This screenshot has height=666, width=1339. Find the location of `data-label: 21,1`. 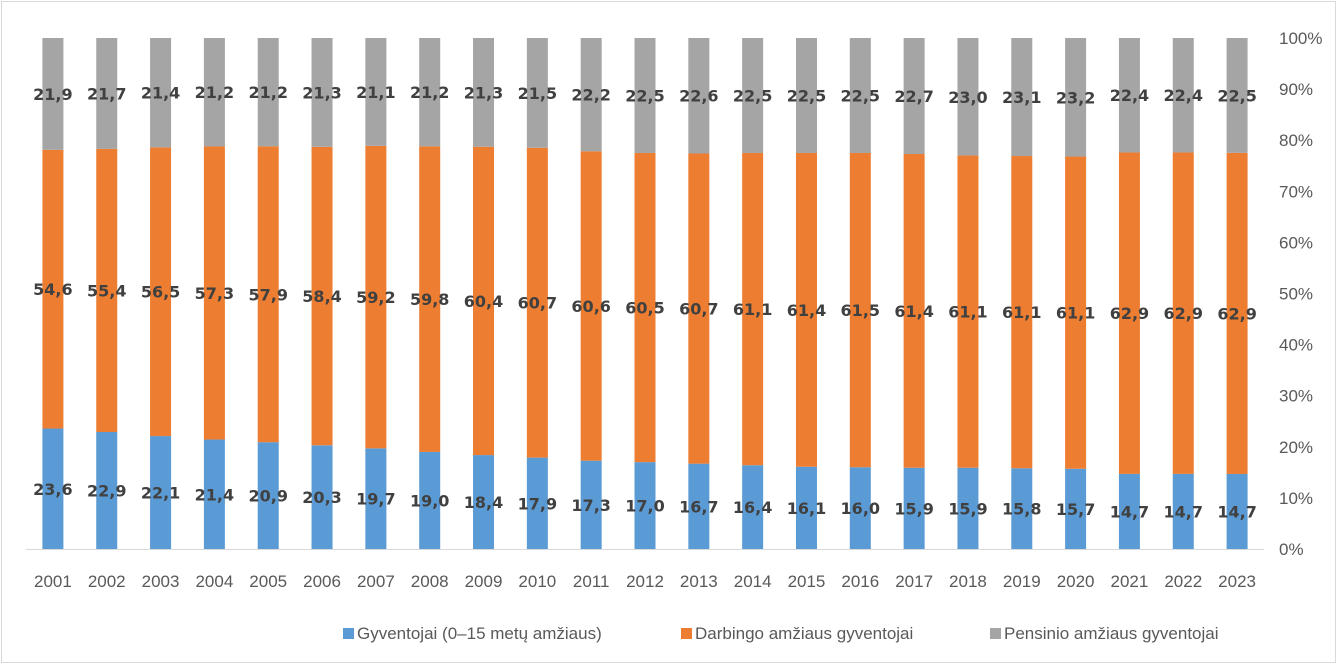

data-label: 21,1 is located at coordinates (375, 92).